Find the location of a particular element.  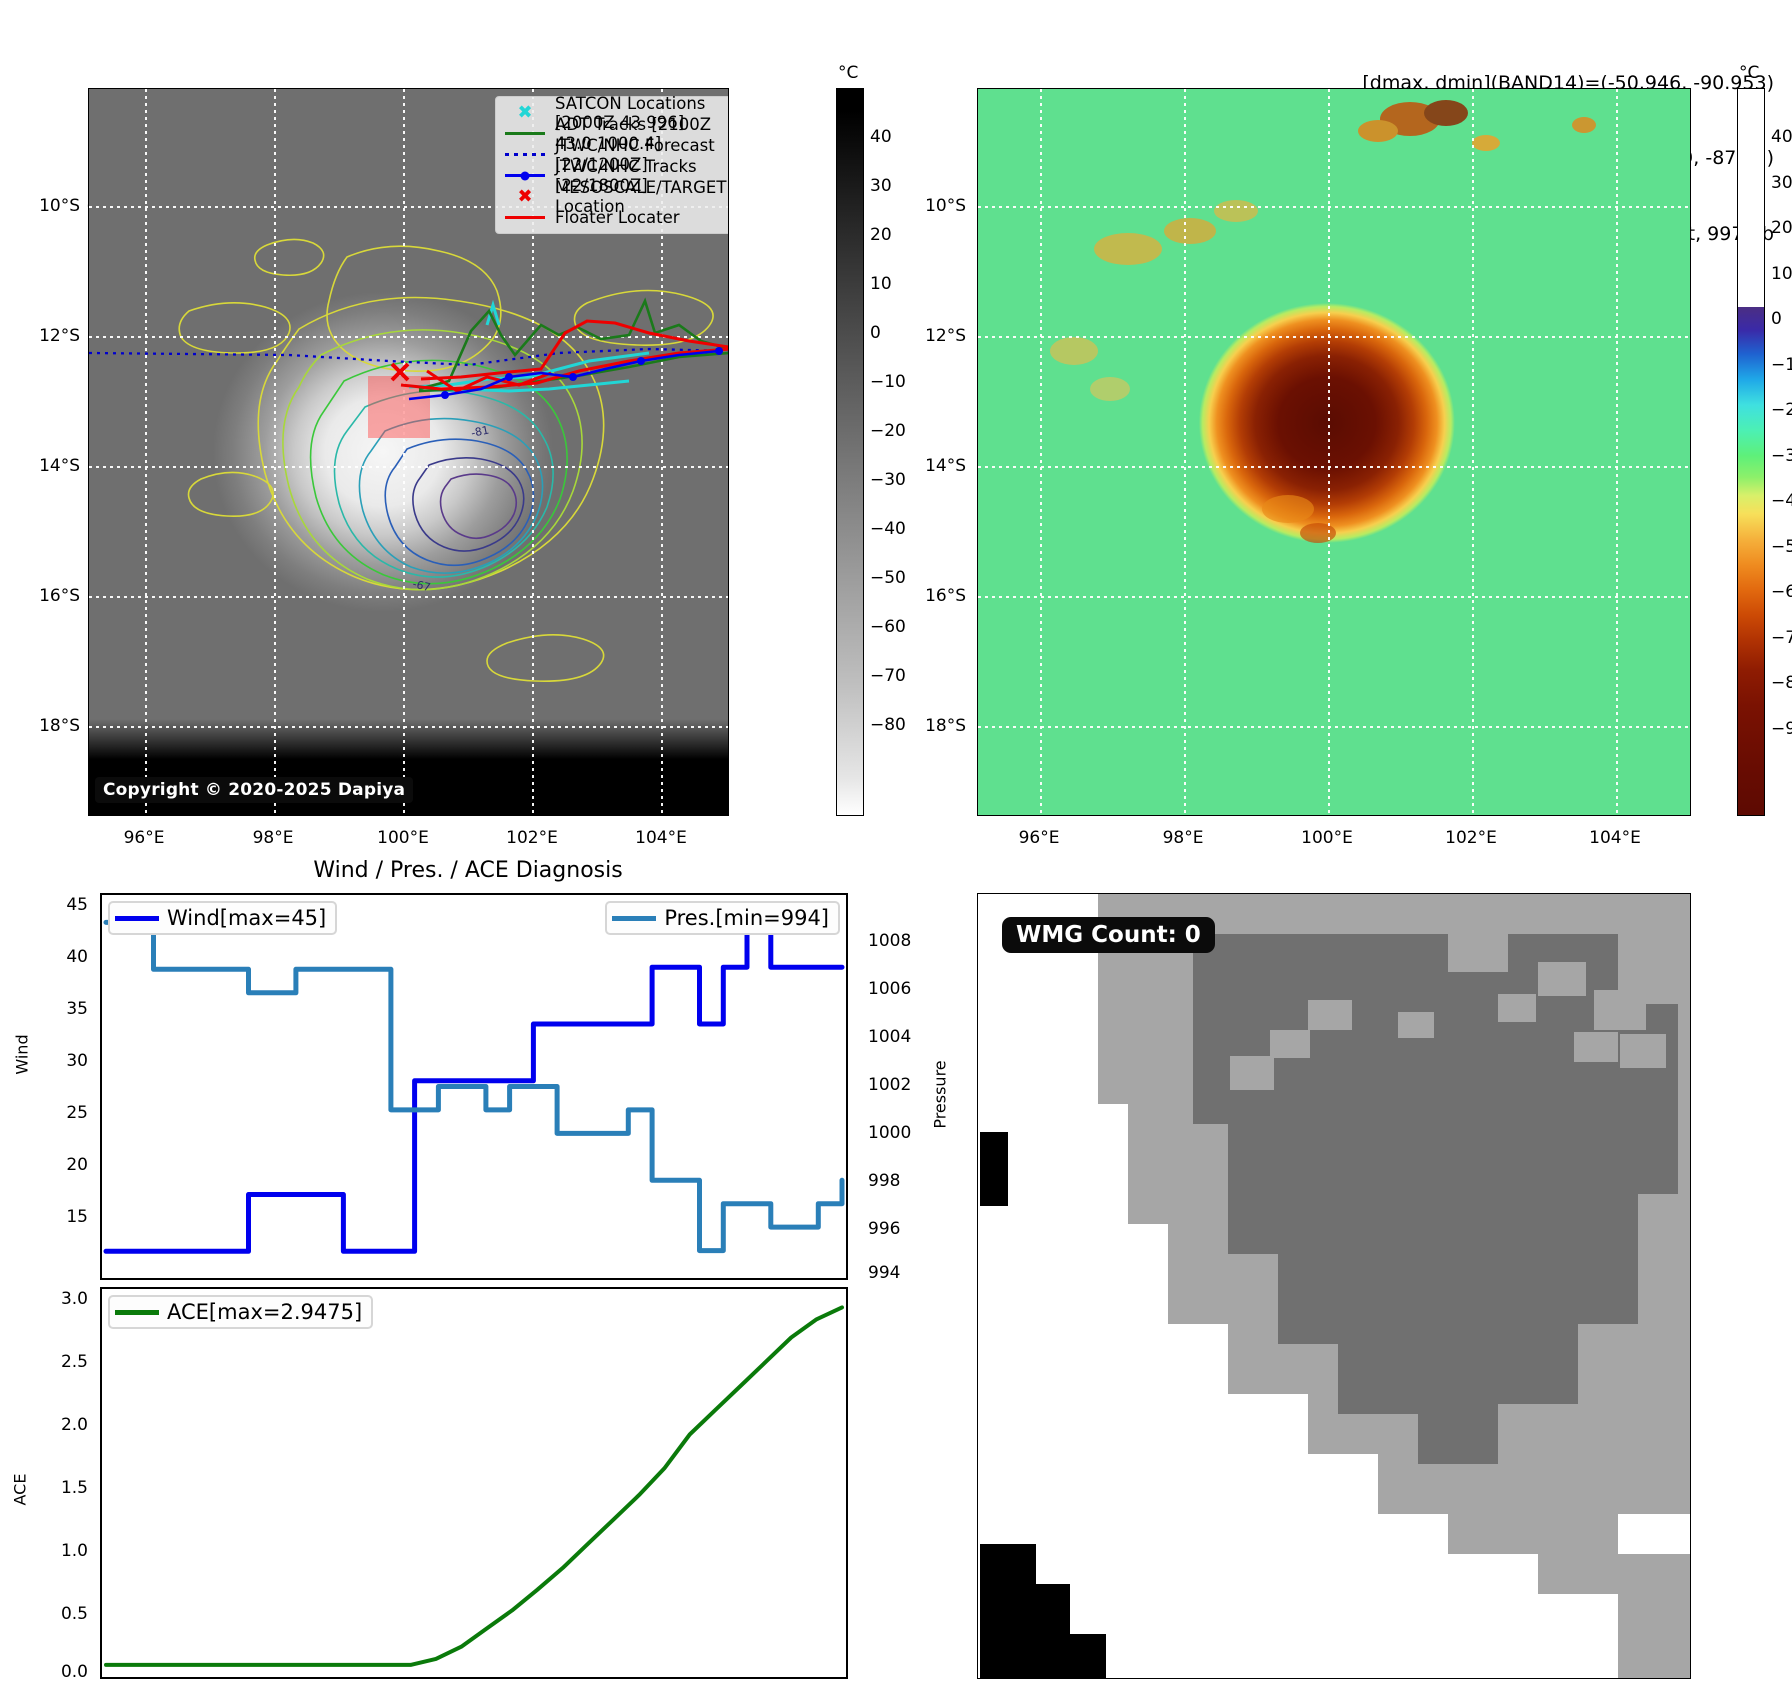

pressure-y-tick: 994 is located at coordinates (884, 1273).